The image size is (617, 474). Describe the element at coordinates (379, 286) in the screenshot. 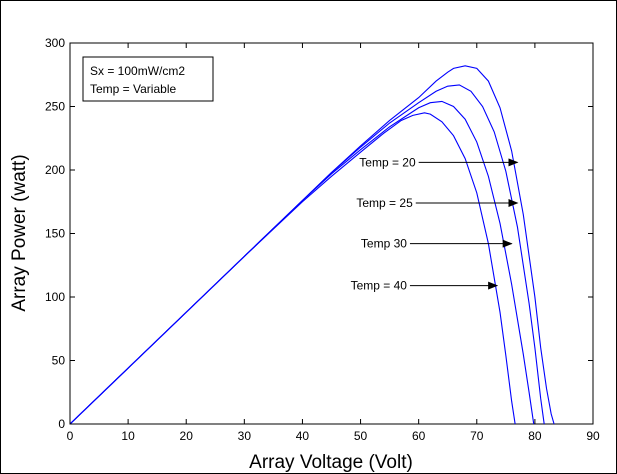

I see `annotation-label: Temp = 40` at that location.